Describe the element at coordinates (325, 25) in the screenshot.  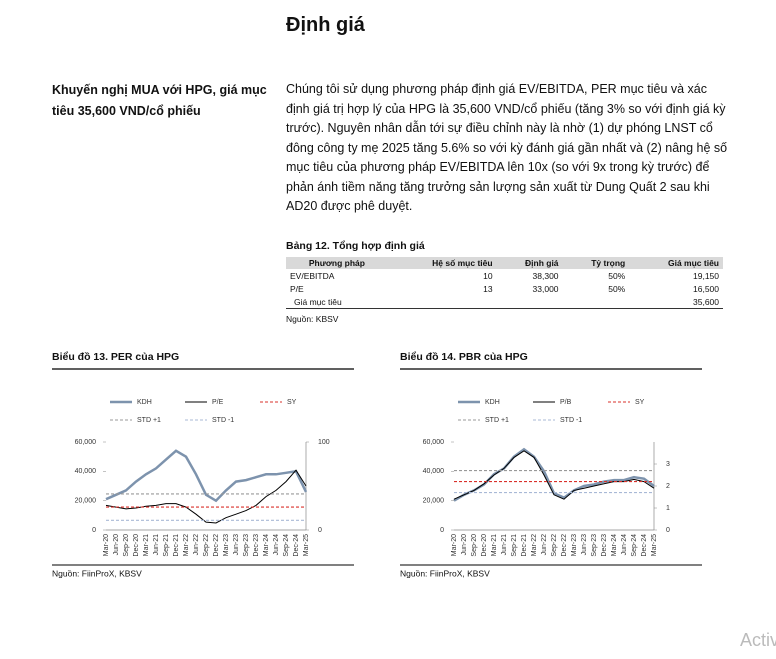
I see `section-title: Định giá` at that location.